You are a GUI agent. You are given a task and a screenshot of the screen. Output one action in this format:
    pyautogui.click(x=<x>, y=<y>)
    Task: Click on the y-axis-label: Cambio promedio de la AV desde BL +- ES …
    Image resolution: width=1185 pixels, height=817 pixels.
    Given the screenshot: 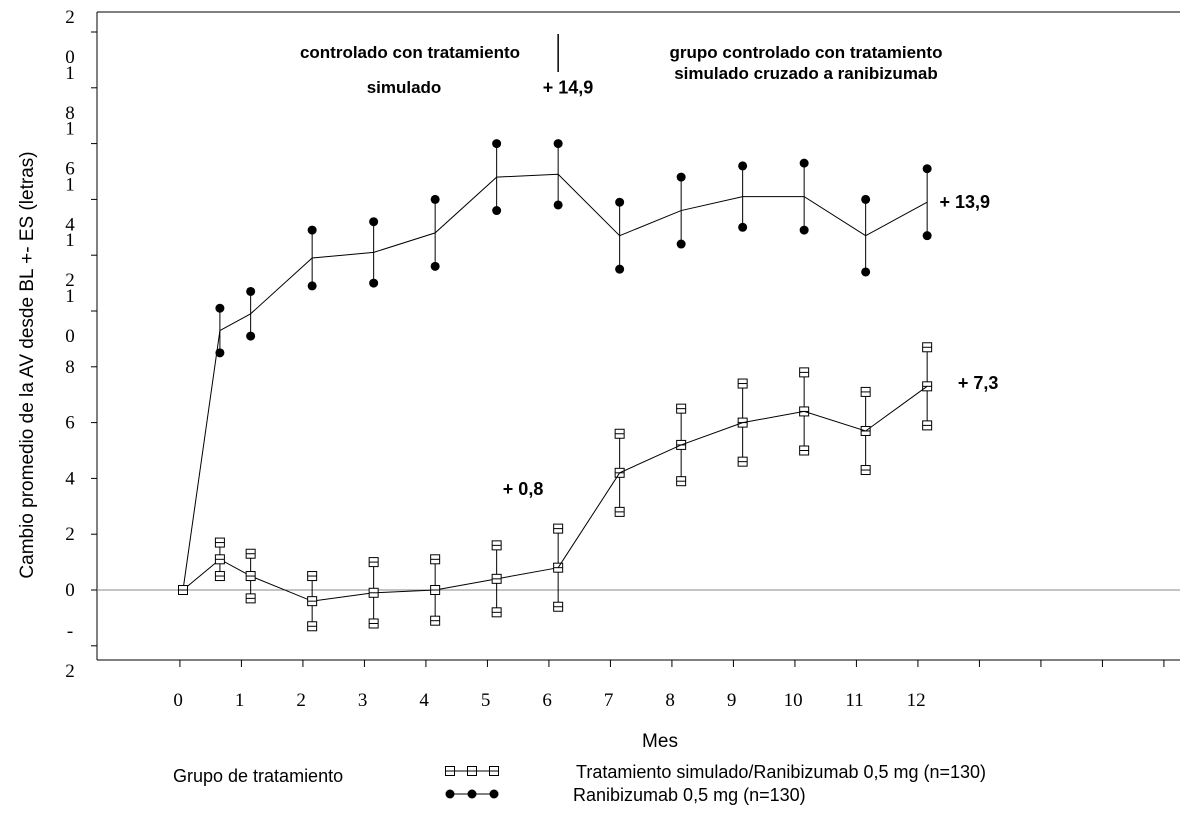 What is the action you would take?
    pyautogui.click(x=27, y=364)
    